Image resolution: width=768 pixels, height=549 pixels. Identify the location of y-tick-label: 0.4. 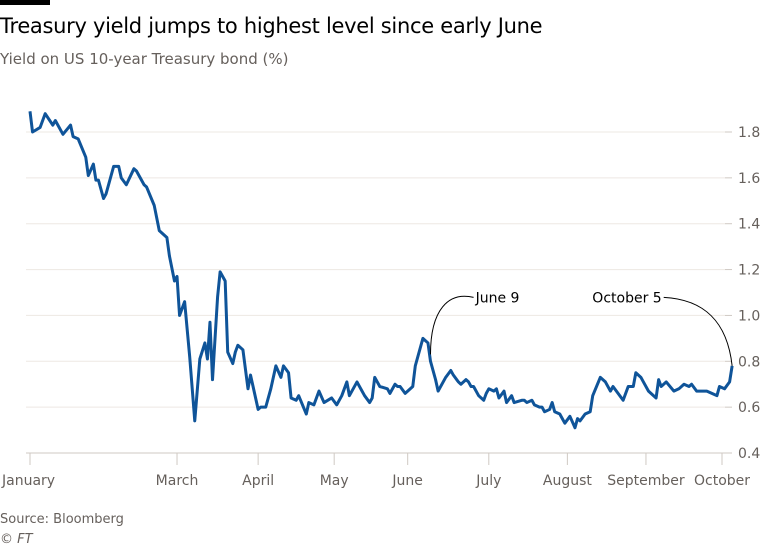
(749, 454).